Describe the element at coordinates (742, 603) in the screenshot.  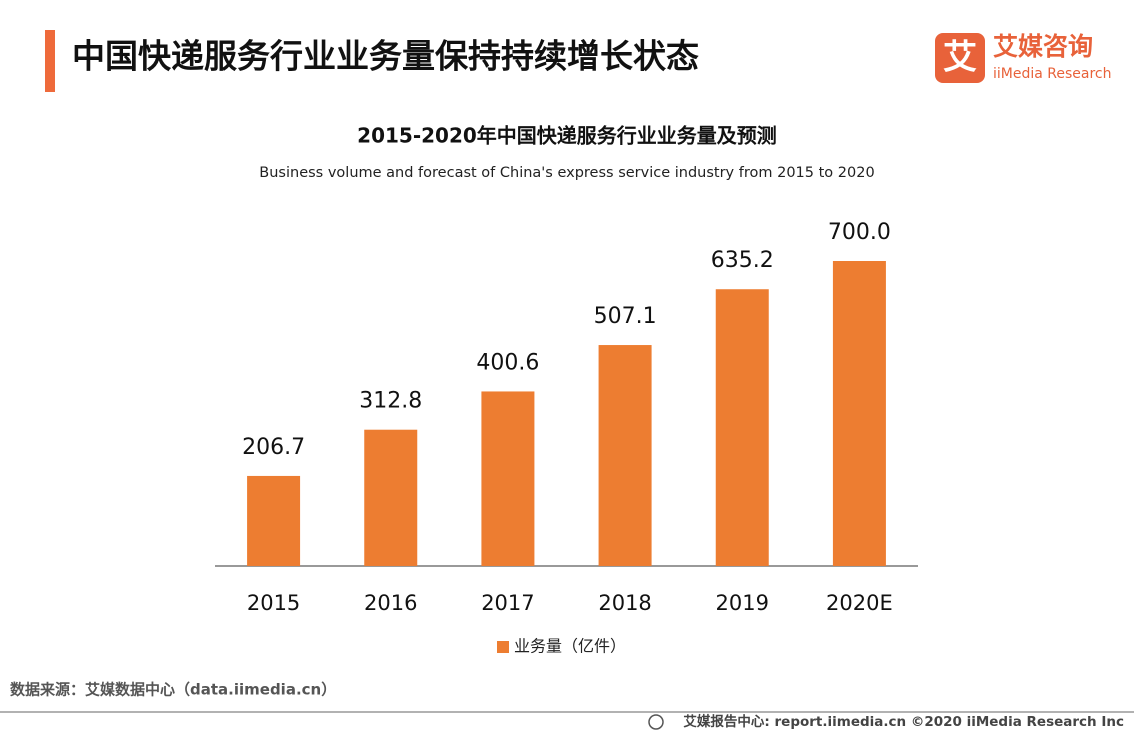
I see `x-tick-label: 2019` at that location.